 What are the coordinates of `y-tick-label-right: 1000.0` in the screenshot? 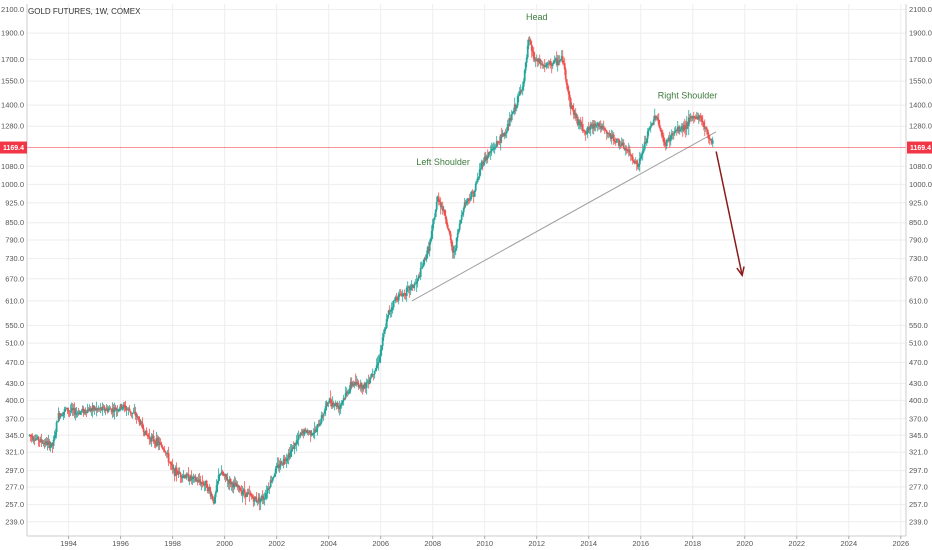 It's located at (920, 184).